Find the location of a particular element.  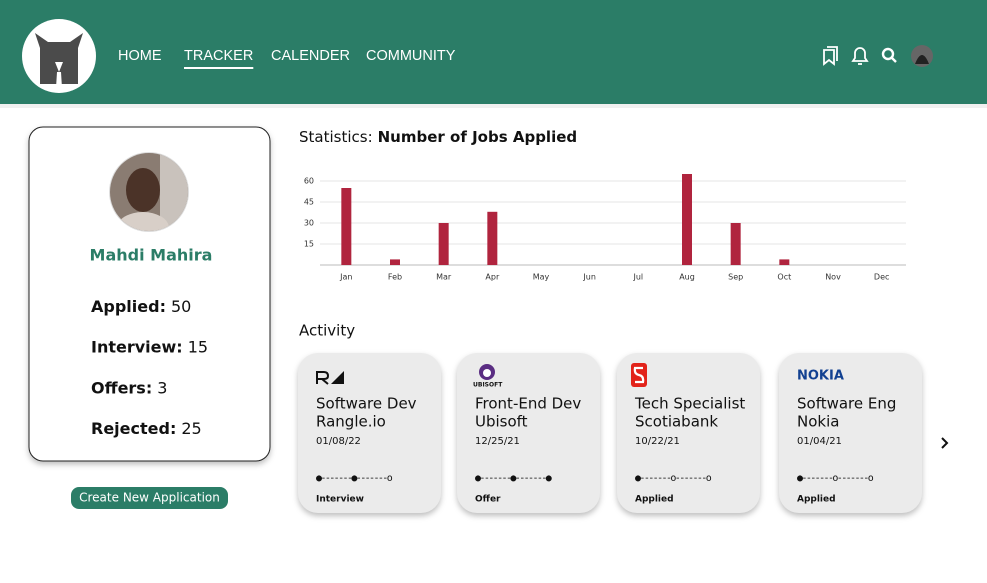

title-prefix: Statistics: is located at coordinates (336, 137).